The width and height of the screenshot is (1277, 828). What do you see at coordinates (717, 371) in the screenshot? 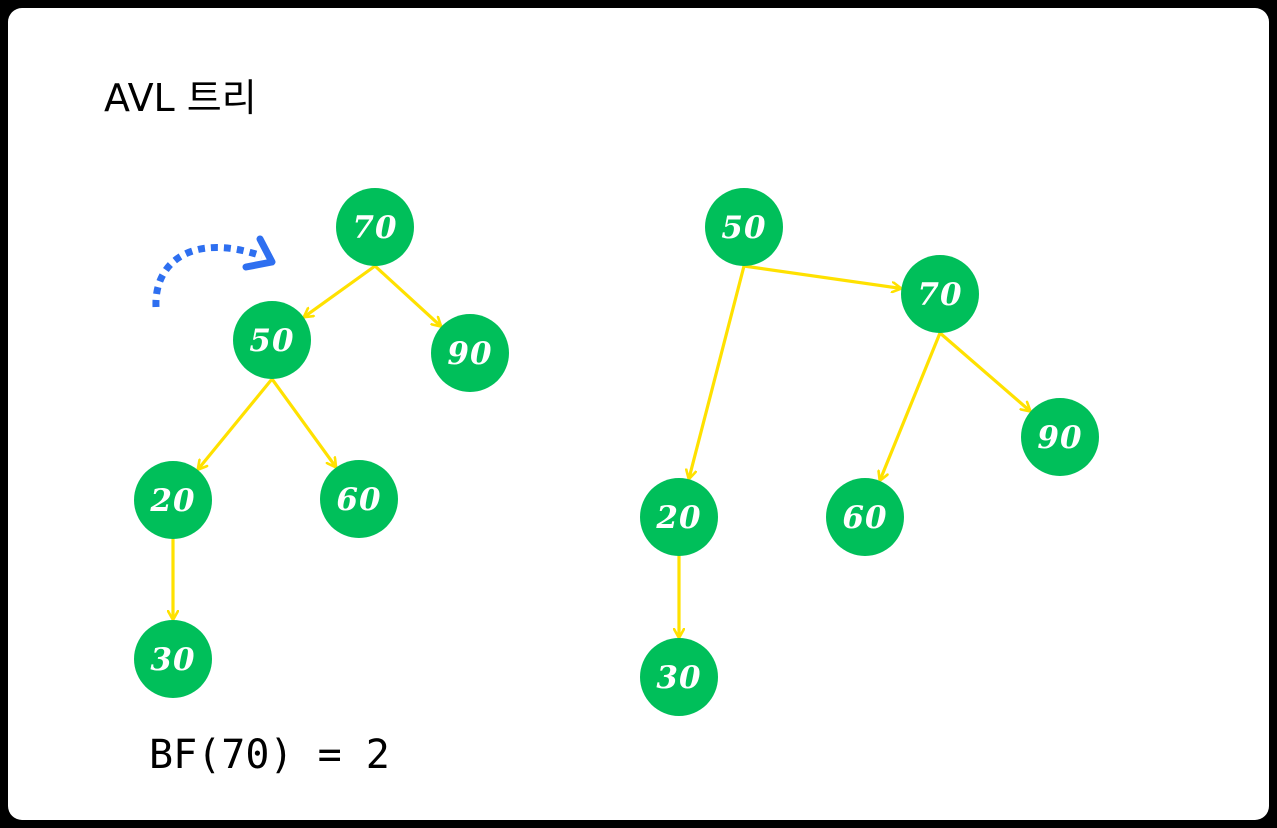
I see `after-edge-a50-a20` at bounding box center [717, 371].